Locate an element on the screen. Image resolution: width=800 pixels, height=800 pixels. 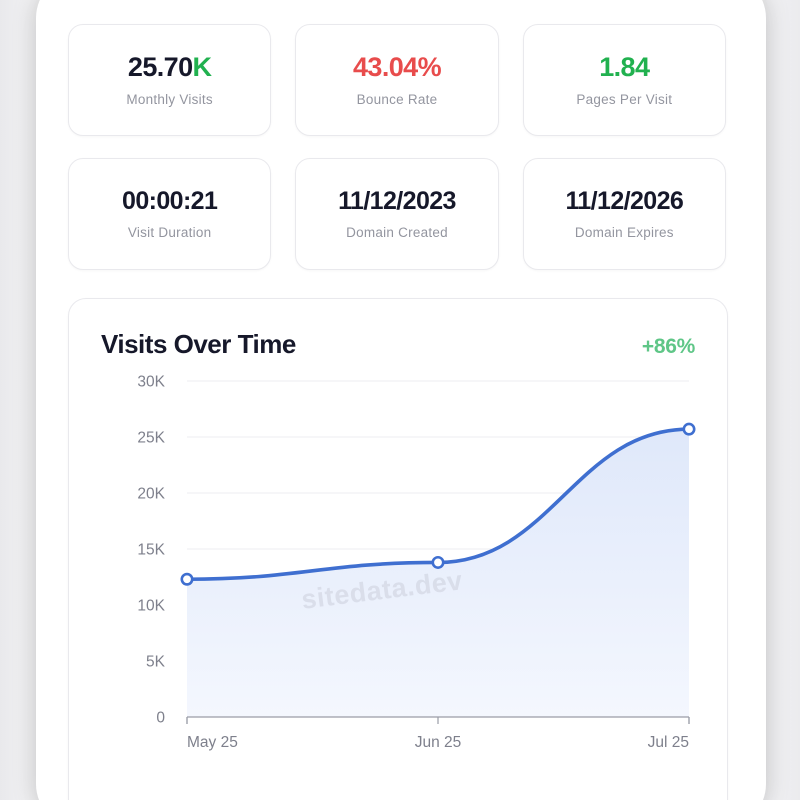
x-axis: May 25 Jun 25 Jul 25 is located at coordinates (438, 733).